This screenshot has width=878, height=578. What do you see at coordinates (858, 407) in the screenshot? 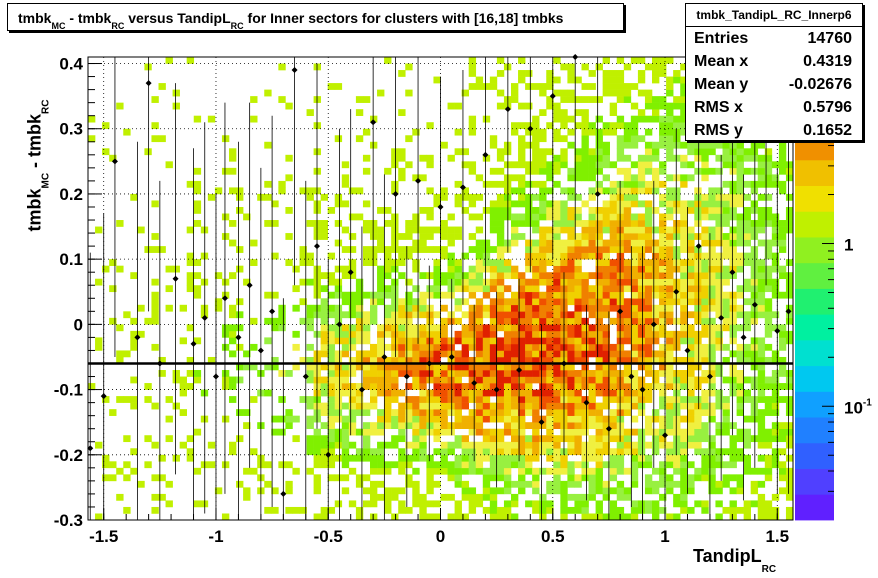
I see `colorbar-label: 10-1` at bounding box center [858, 407].